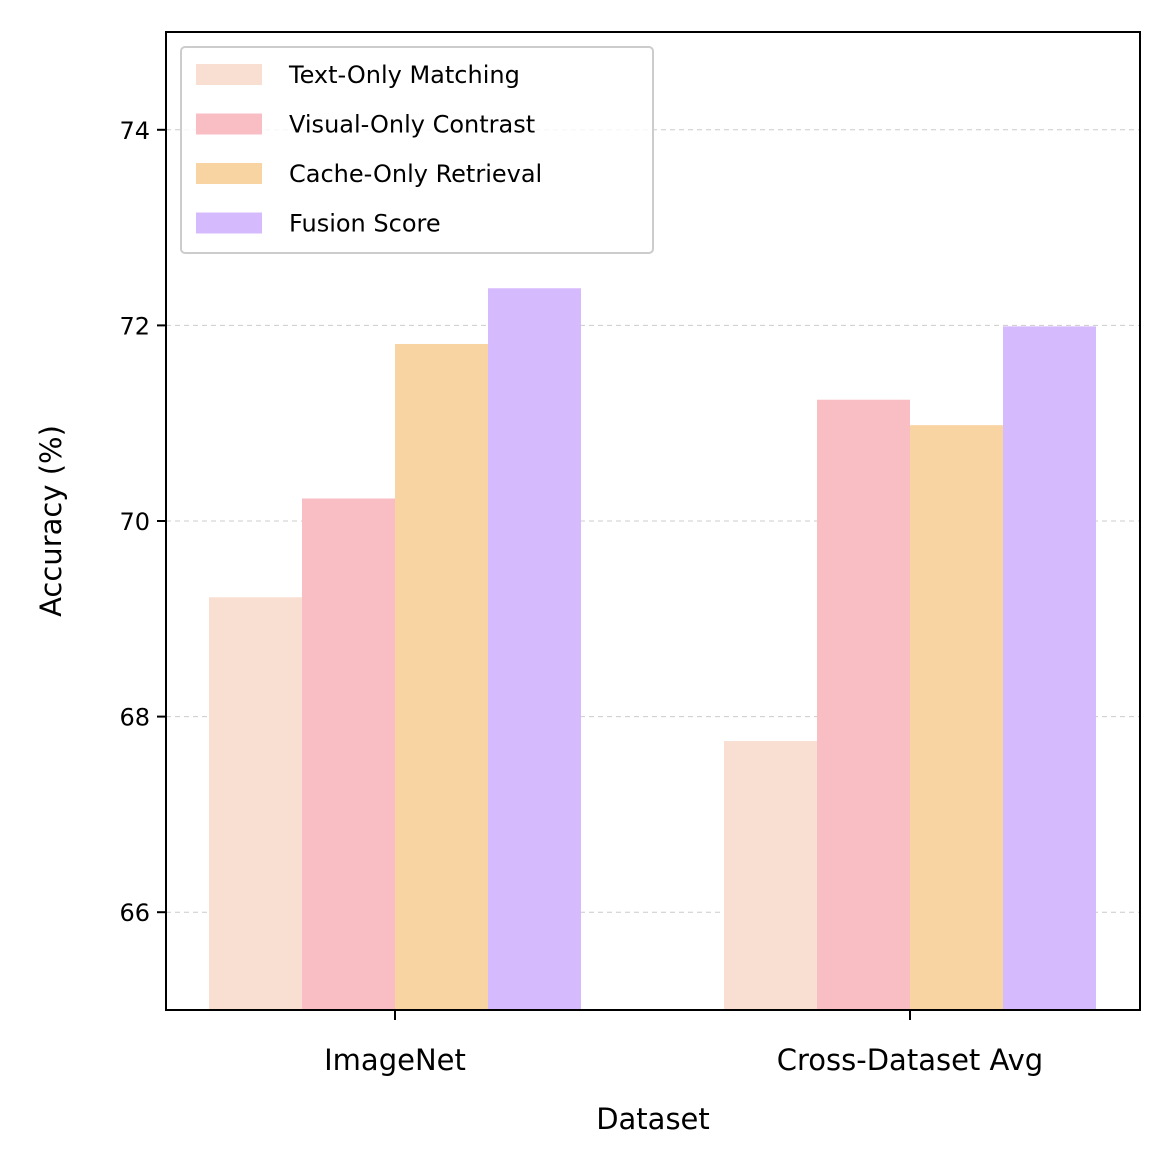 This screenshot has width=1170, height=1170. I want to click on y-tick-label: 66, so click(134, 913).